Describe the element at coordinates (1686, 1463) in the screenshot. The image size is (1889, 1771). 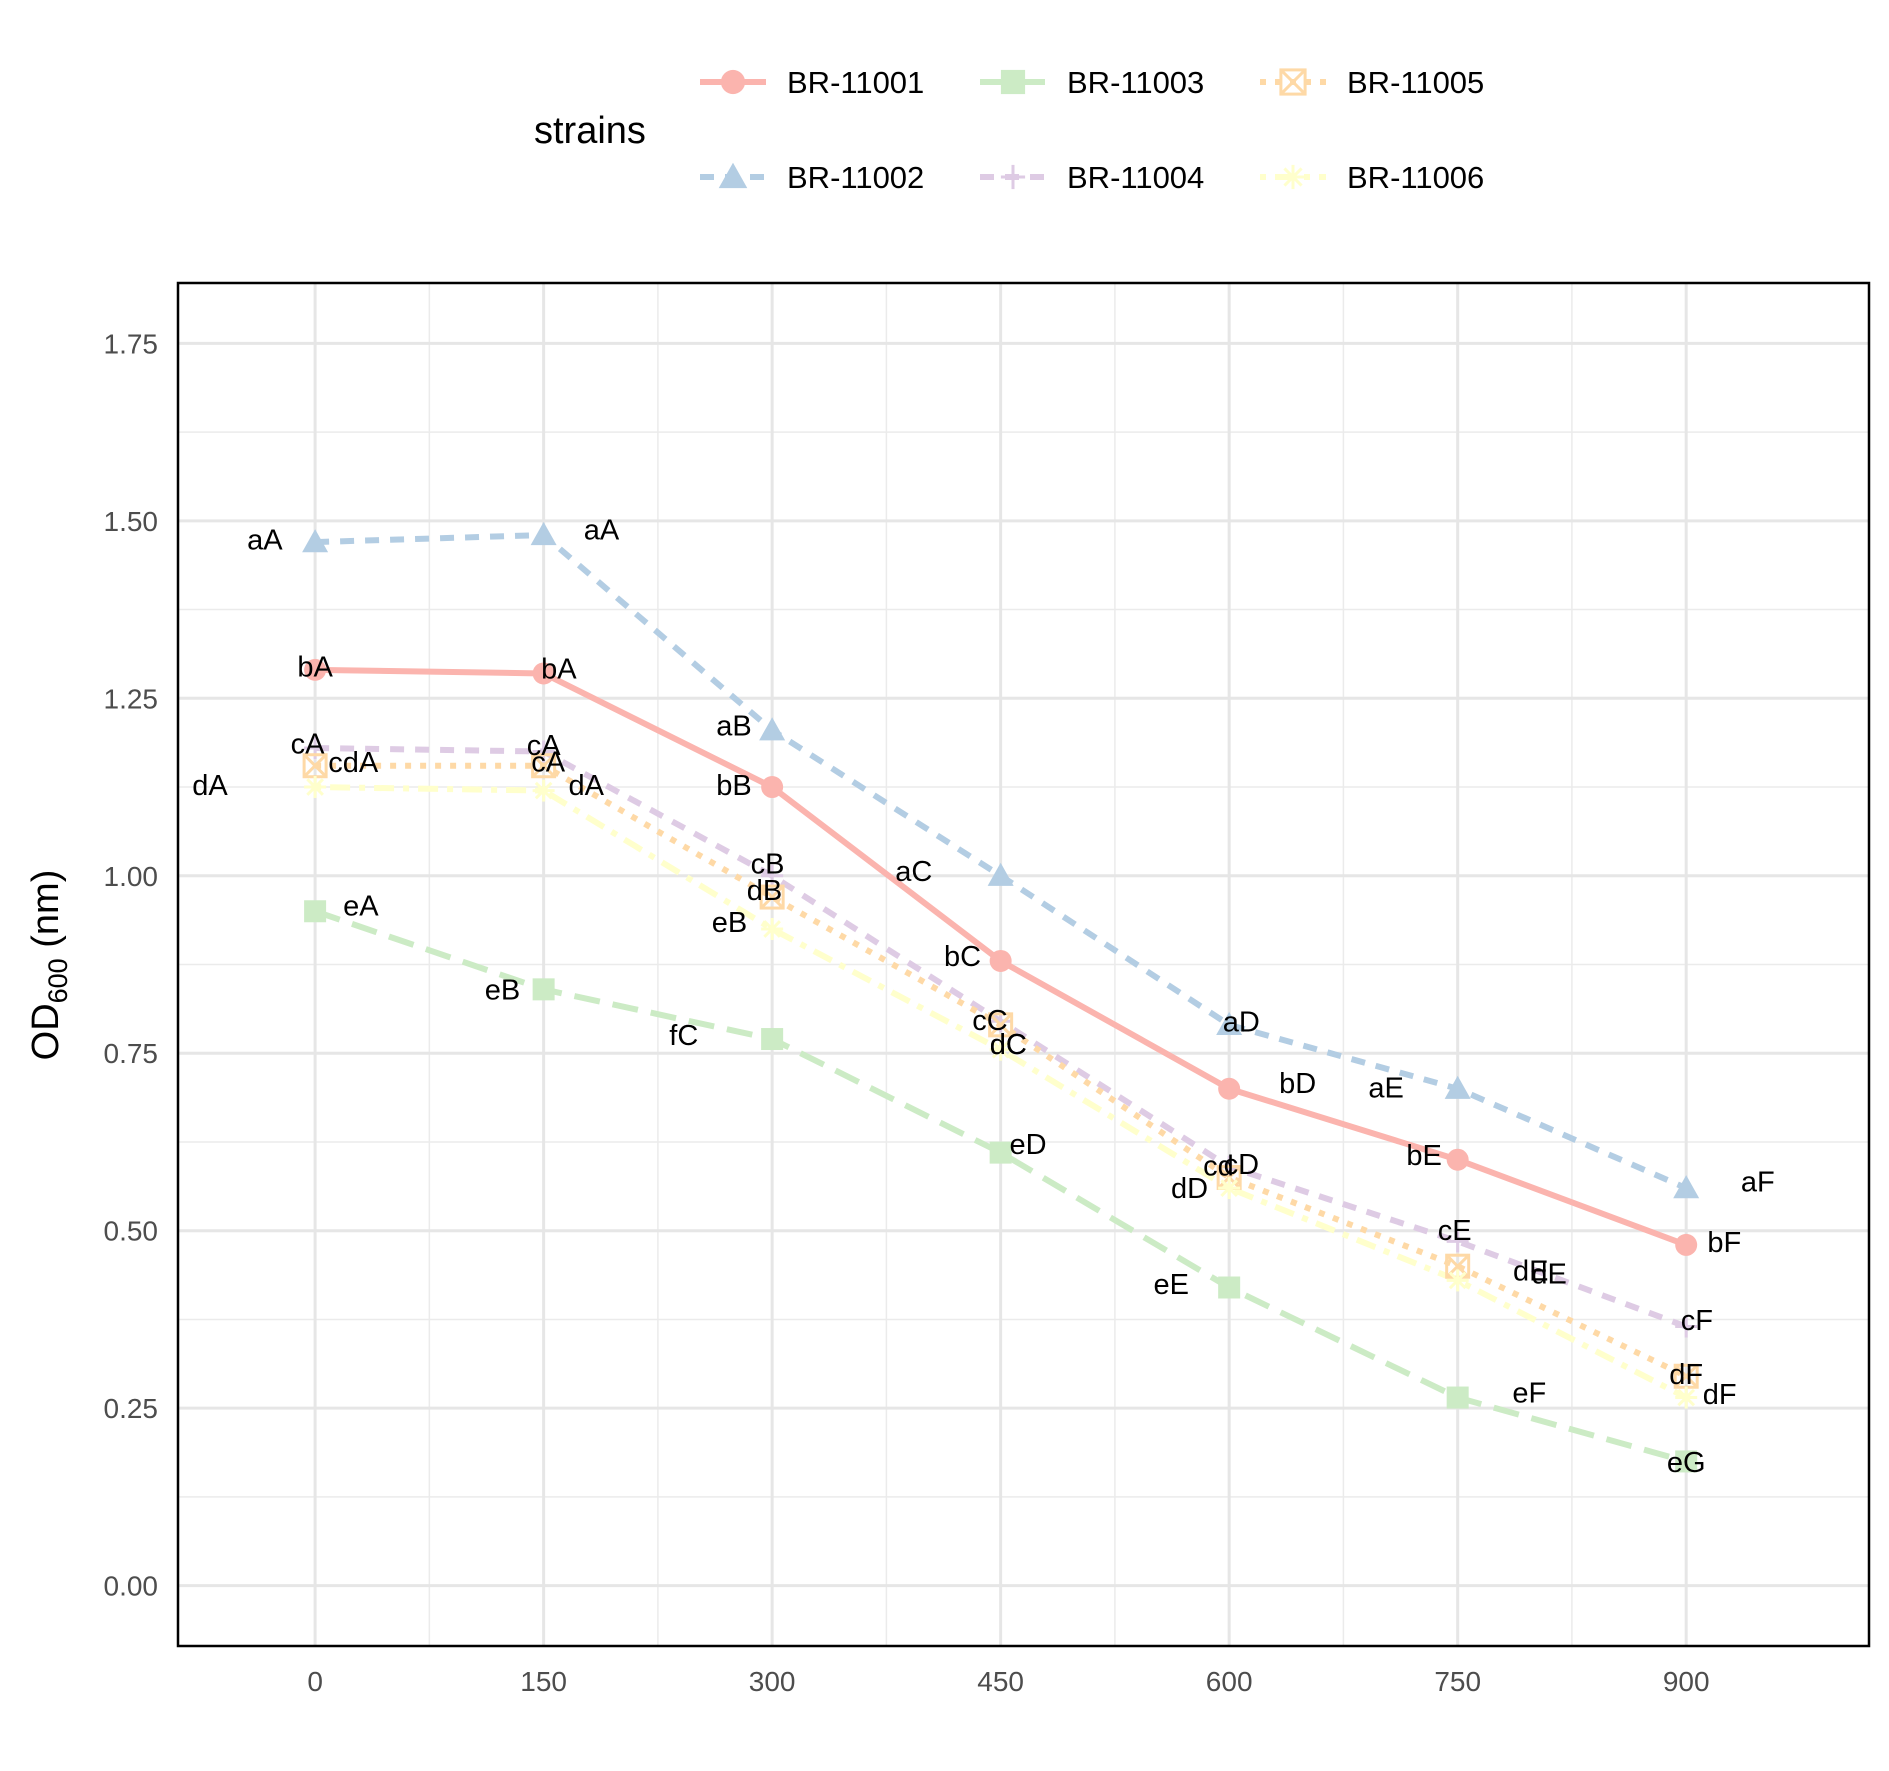
I see `point-label-br-11003: eG` at that location.